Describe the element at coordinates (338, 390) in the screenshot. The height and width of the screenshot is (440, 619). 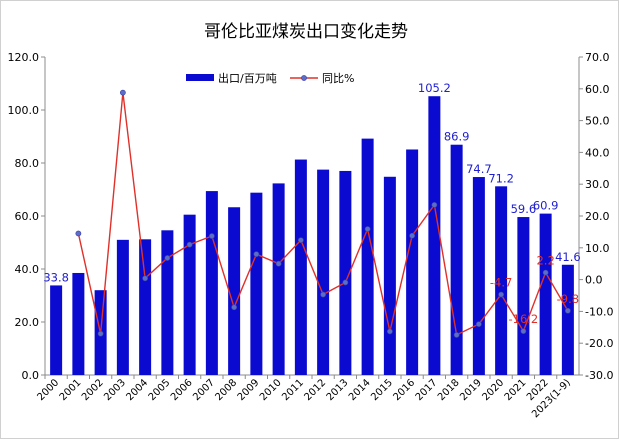
I see `x-tick-label: 2013` at that location.